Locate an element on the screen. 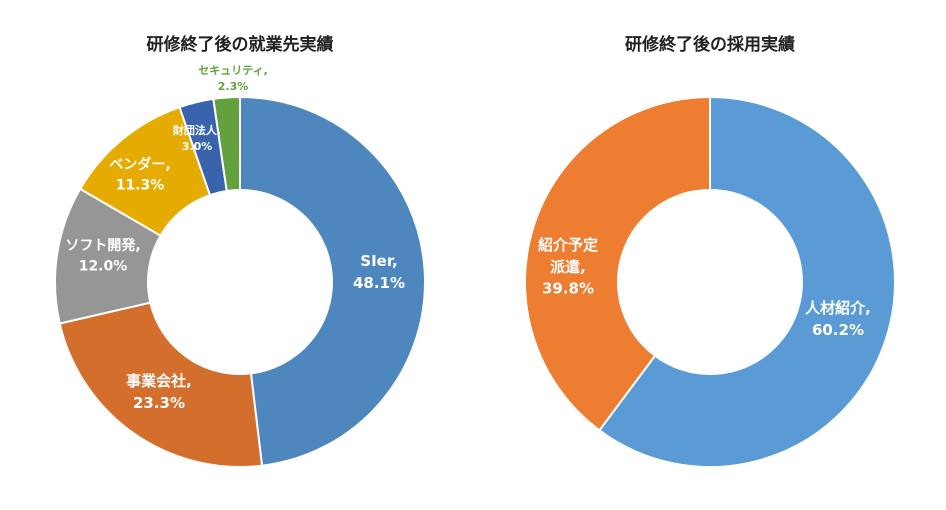 This screenshot has height=510, width=946. slice-label-1-1: 紹介予定派遣, 39.8% is located at coordinates (568, 267).